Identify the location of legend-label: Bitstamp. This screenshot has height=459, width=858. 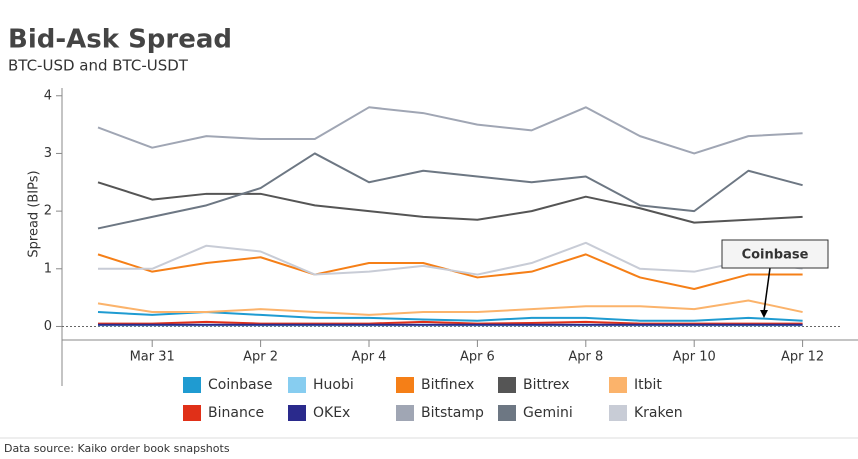
(452, 413).